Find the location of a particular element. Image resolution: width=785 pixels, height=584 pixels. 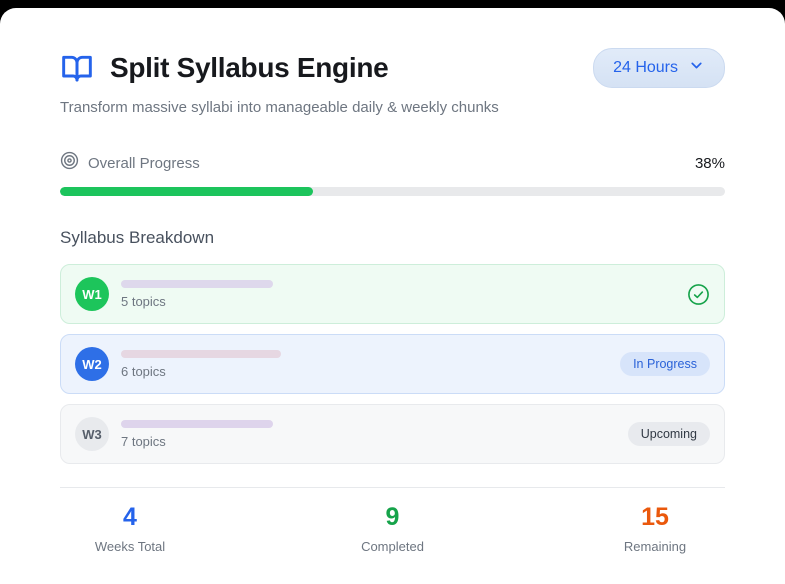

topics-count: 5 topics is located at coordinates (143, 301).